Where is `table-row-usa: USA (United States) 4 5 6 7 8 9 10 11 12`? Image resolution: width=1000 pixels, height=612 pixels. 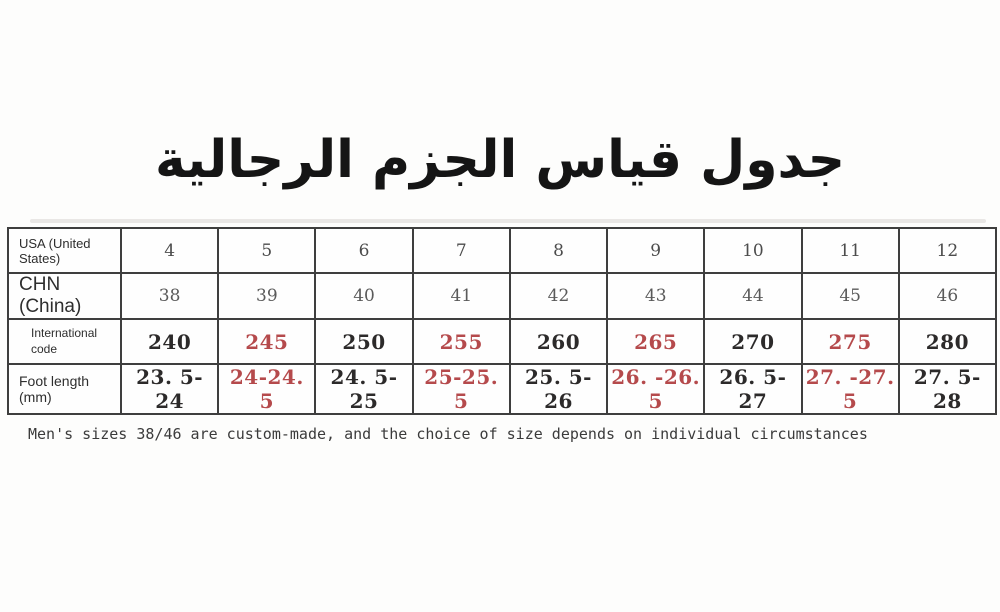 table-row-usa: USA (United States) 4 5 6 7 8 9 10 11 12 is located at coordinates (502, 250).